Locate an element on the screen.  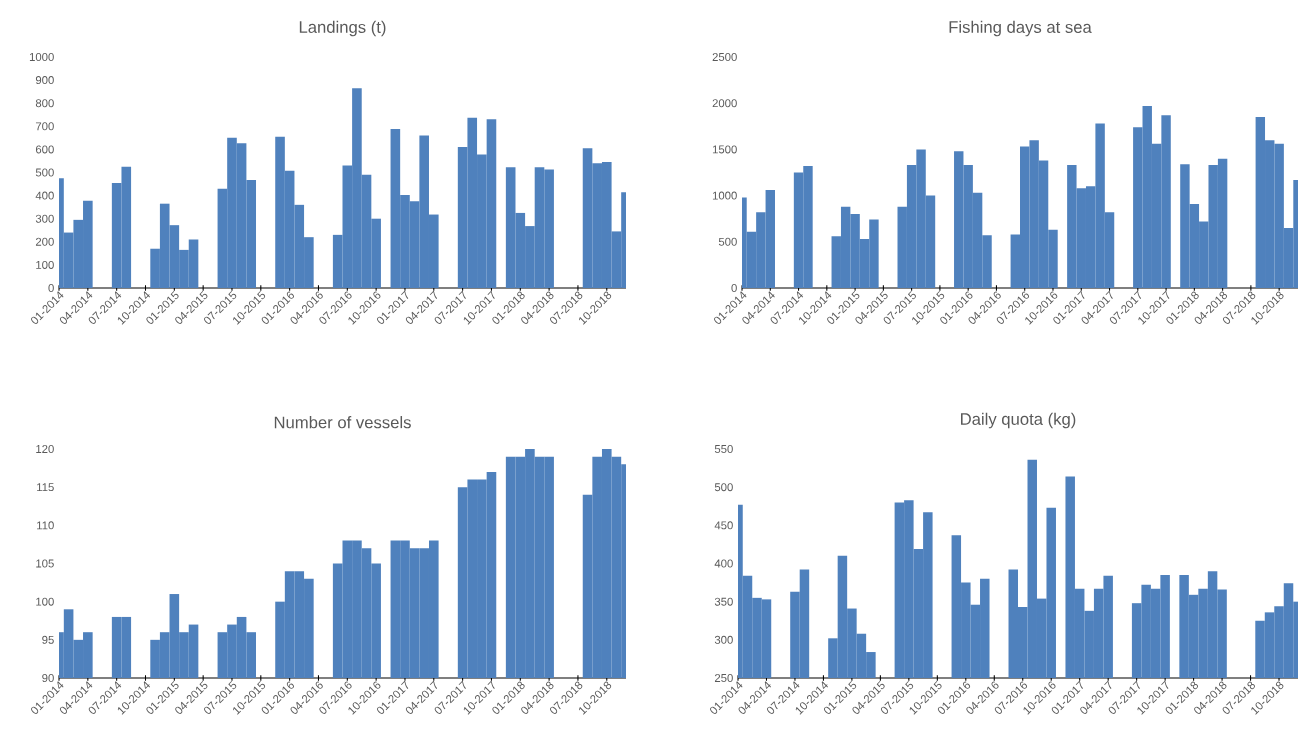
y-tick-label: 95 is located at coordinates (48, 639).